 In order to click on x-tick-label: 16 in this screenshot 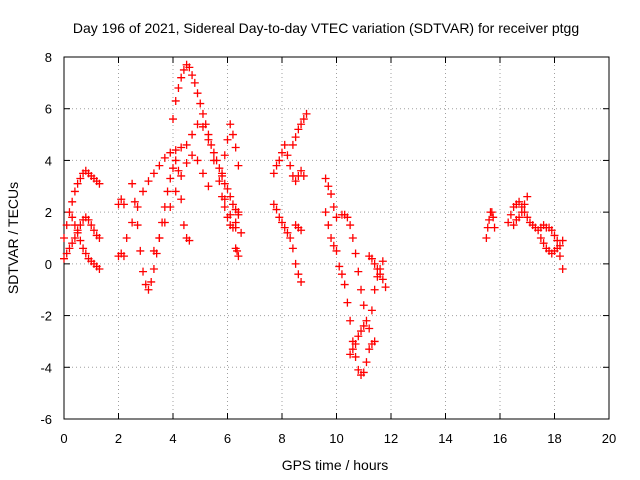, I will do `click(500, 438)`.